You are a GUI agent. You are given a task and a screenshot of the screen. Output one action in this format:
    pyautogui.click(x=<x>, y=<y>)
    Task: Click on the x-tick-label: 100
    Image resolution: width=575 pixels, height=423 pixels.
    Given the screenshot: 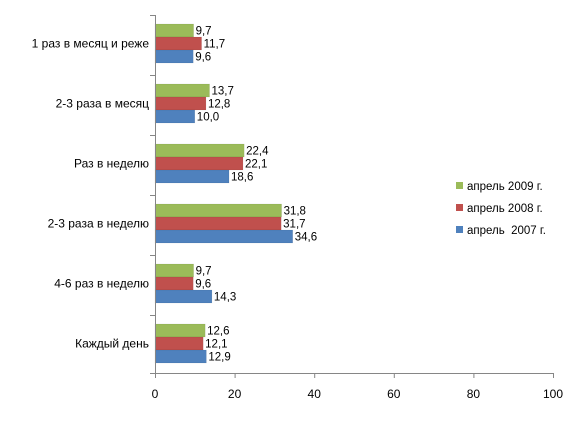 What is the action you would take?
    pyautogui.click(x=553, y=394)
    